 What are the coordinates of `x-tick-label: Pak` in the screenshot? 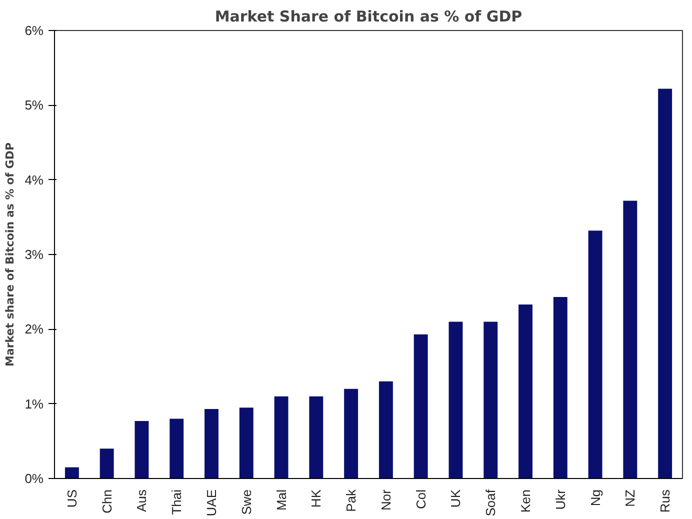 It's located at (351, 500).